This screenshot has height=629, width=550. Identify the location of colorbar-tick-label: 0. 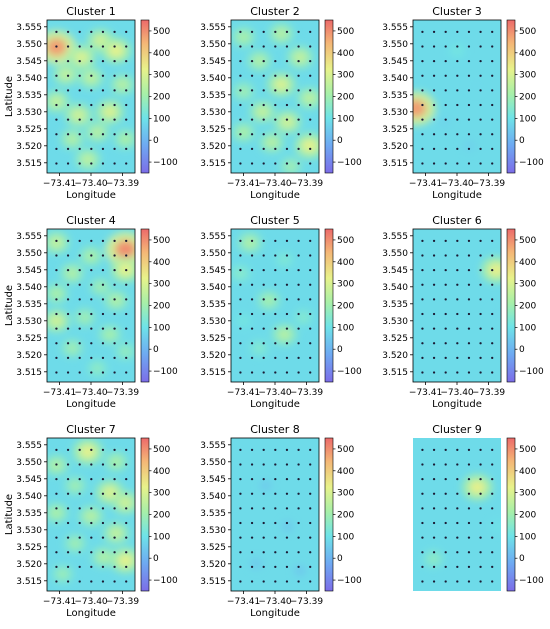
(522, 350).